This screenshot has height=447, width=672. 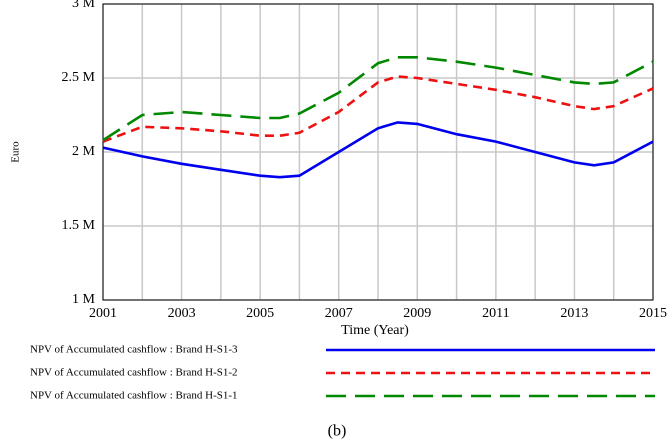 I want to click on y-tick-label: 2.5 M, so click(x=79, y=77).